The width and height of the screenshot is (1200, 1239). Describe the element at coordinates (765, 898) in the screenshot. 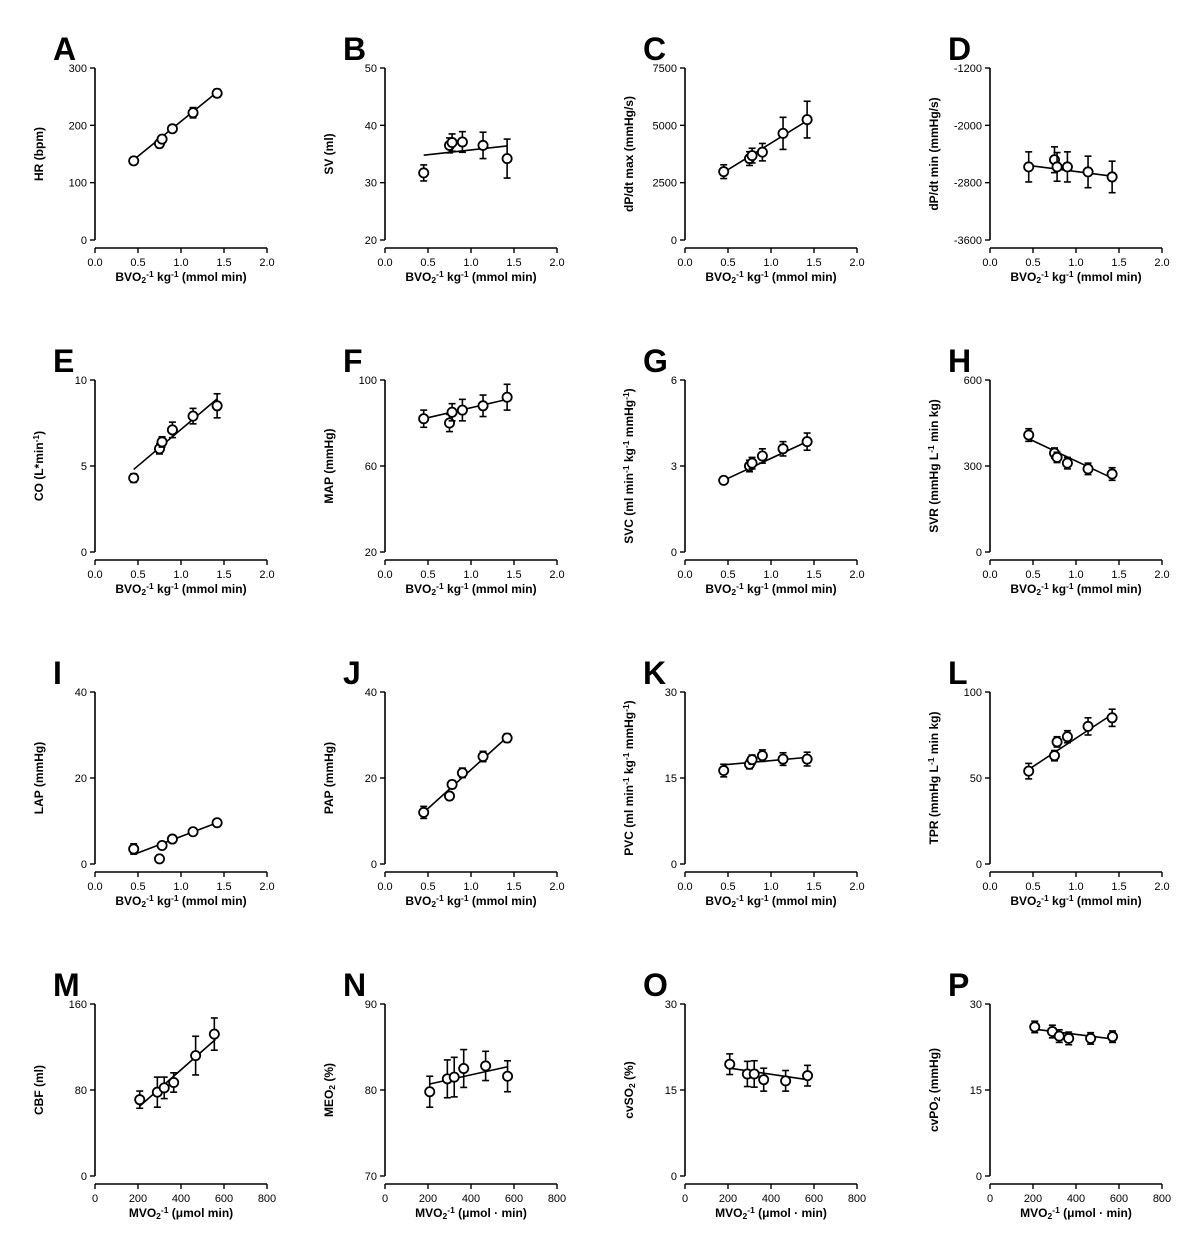

I see `x-label-k-sup2: -1` at that location.